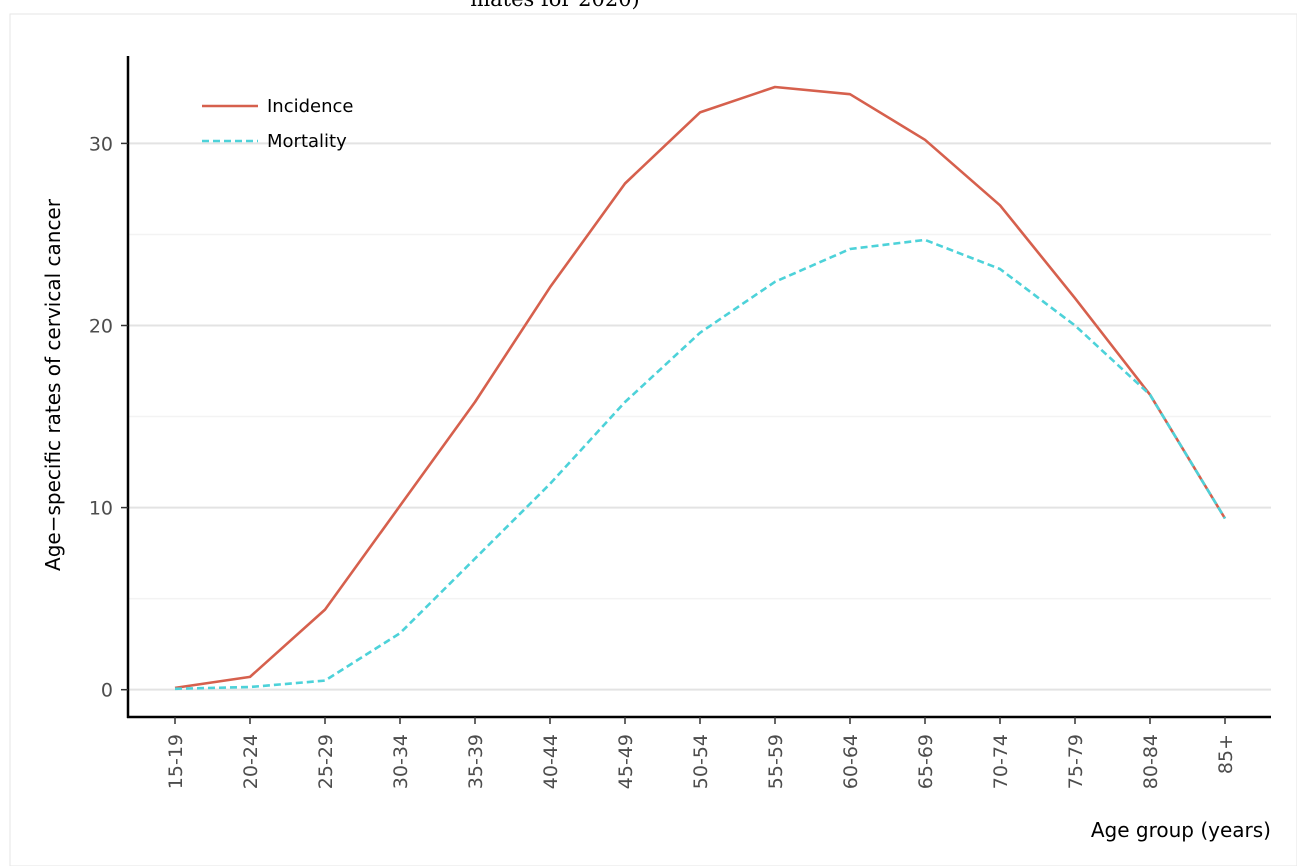  Describe the element at coordinates (626, 761) in the screenshot. I see `x-tick-label: 45-49` at that location.